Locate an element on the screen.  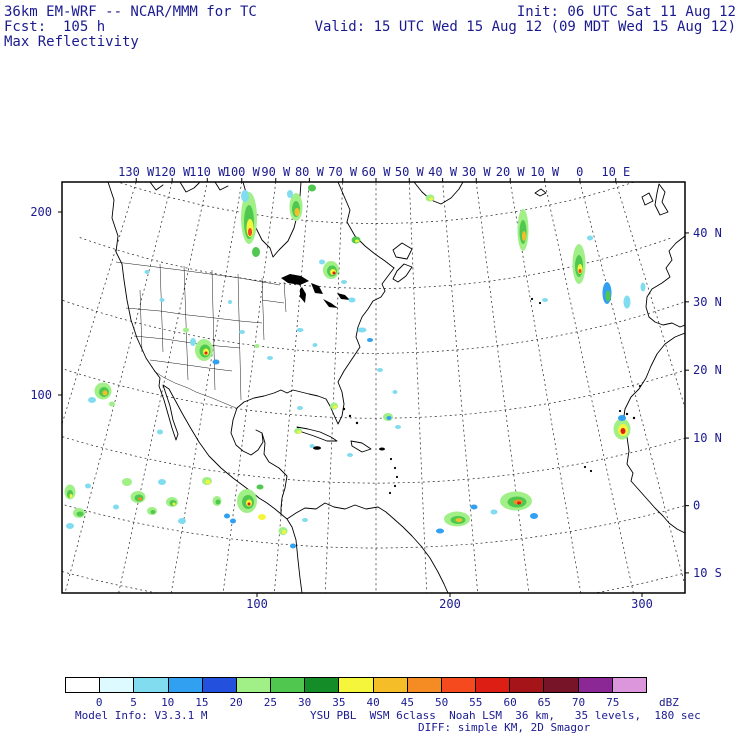
longitude-label: 80 W is located at coordinates (310, 172).